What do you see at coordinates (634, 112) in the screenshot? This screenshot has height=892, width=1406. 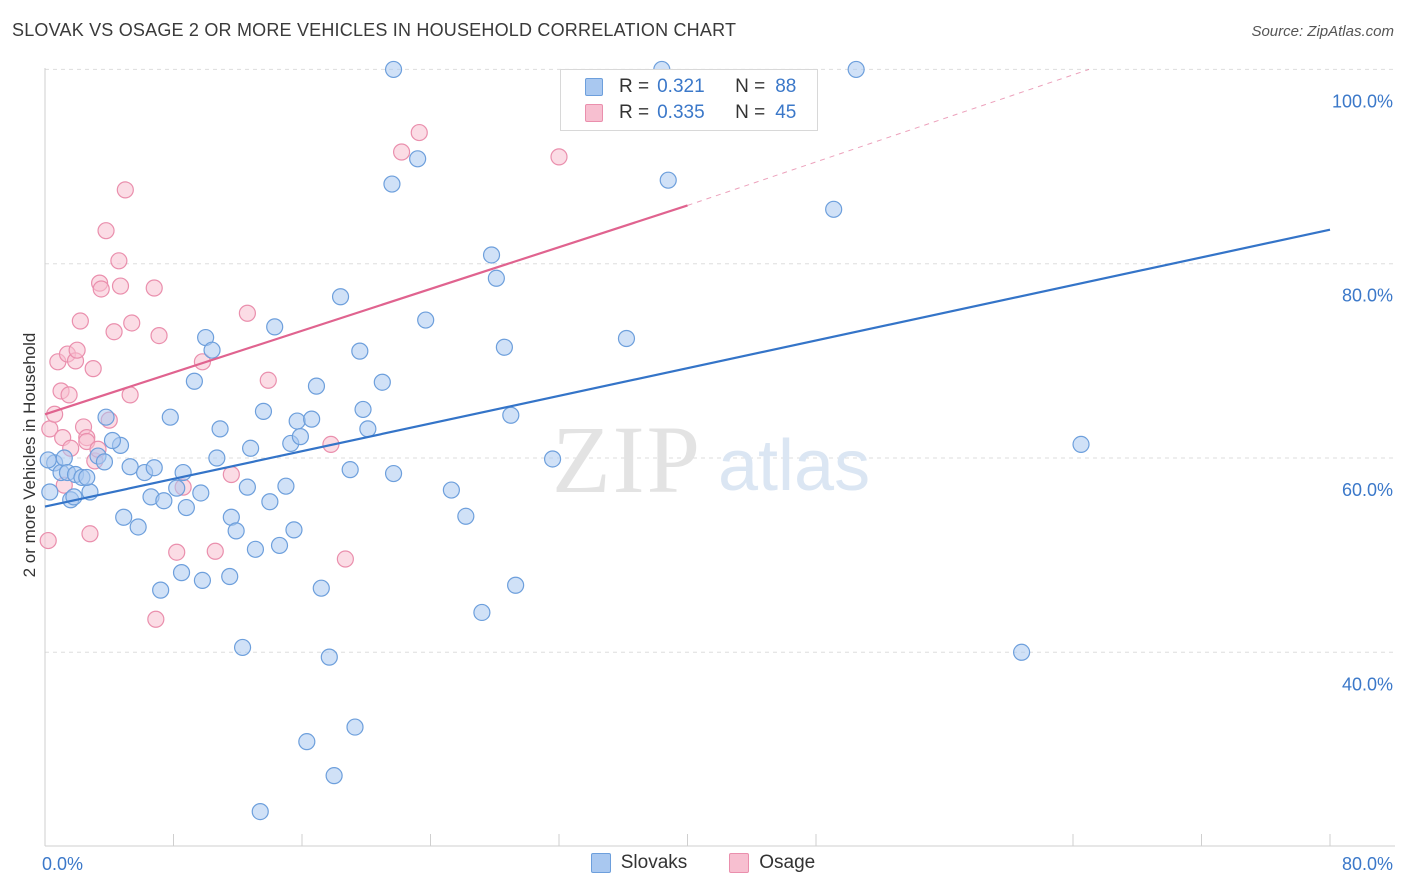 I see `legend-r-label: R =` at bounding box center [634, 112].